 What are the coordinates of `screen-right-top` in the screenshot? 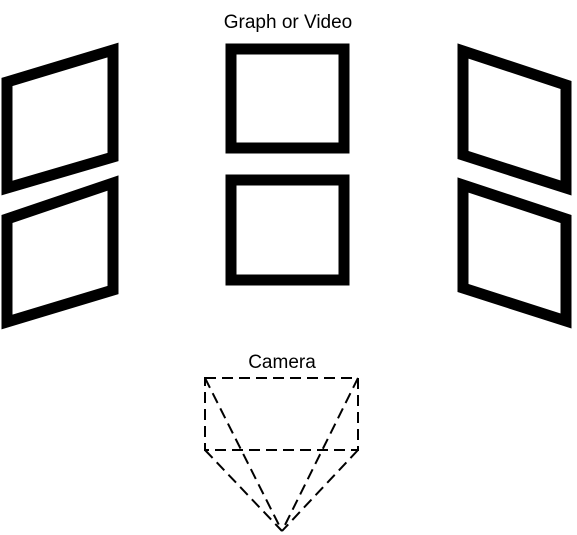 It's located at (514, 119).